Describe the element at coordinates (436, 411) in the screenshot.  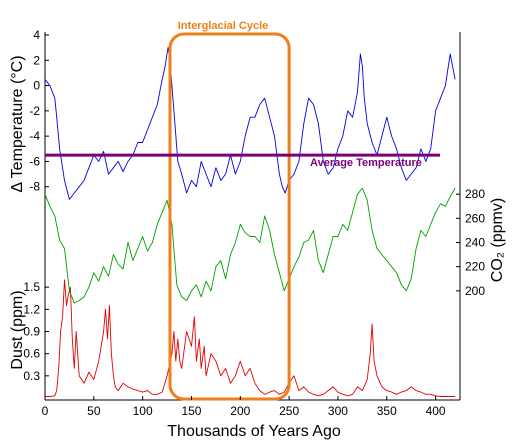
I see `x-tick-label: 400` at that location.